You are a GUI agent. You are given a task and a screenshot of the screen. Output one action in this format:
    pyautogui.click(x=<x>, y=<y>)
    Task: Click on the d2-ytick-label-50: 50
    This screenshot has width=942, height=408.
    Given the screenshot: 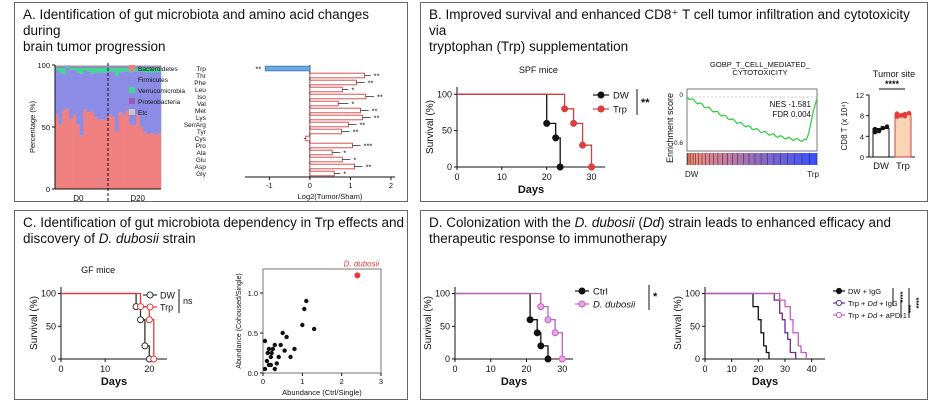 What is the action you would take?
    pyautogui.click(x=695, y=326)
    